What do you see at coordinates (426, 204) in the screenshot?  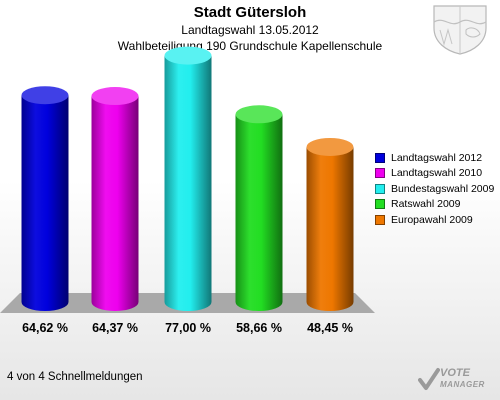 I see `legend-label: Ratswahl 2009` at bounding box center [426, 204].